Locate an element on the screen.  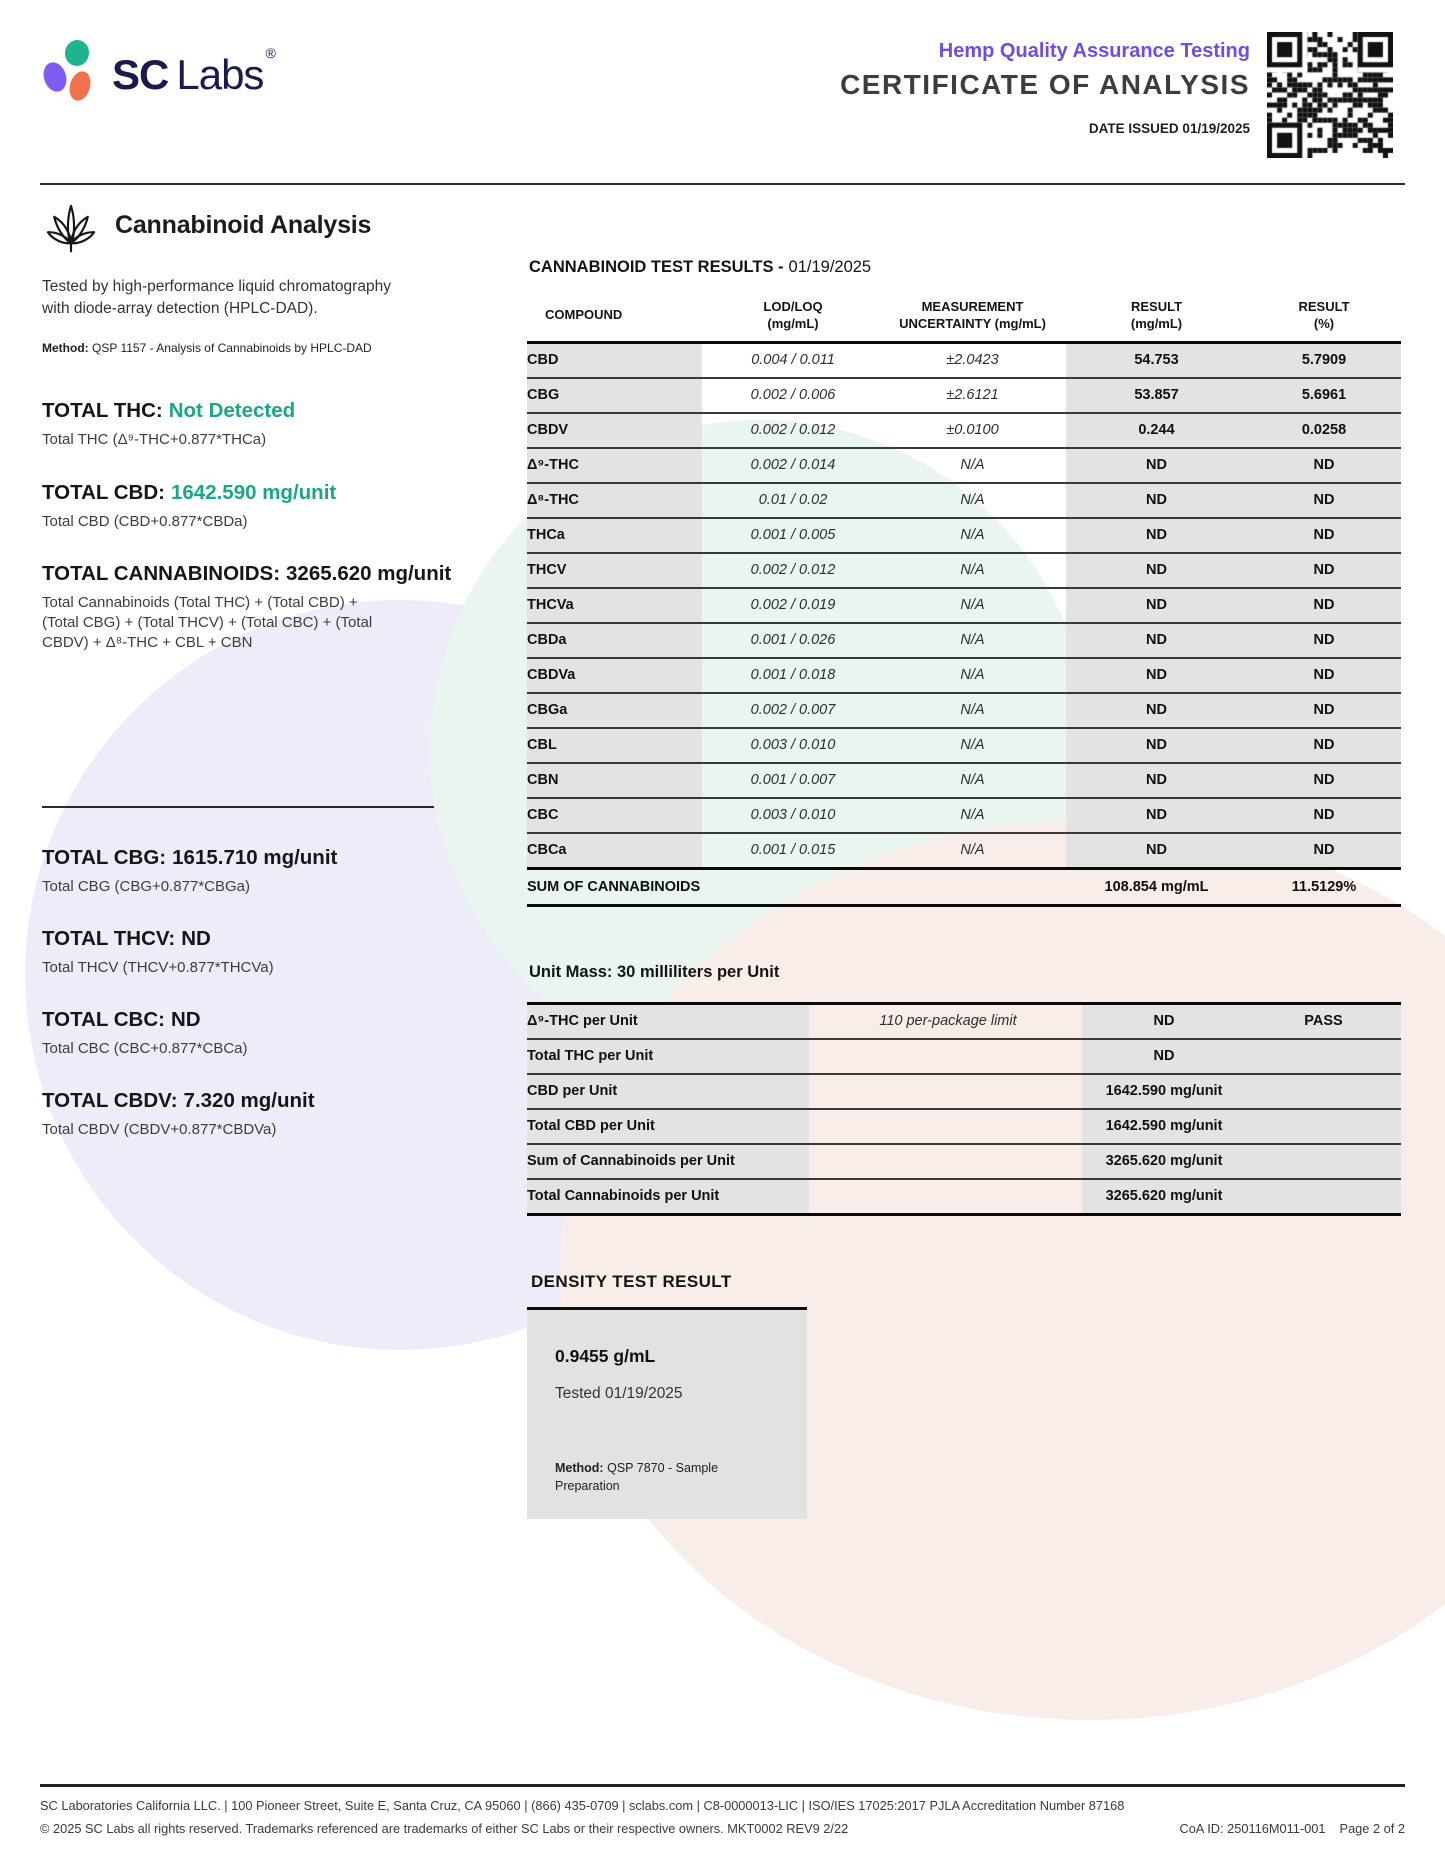
table-row: CBN 0.001 / 0.007 N/A ND ND is located at coordinates (964, 780).